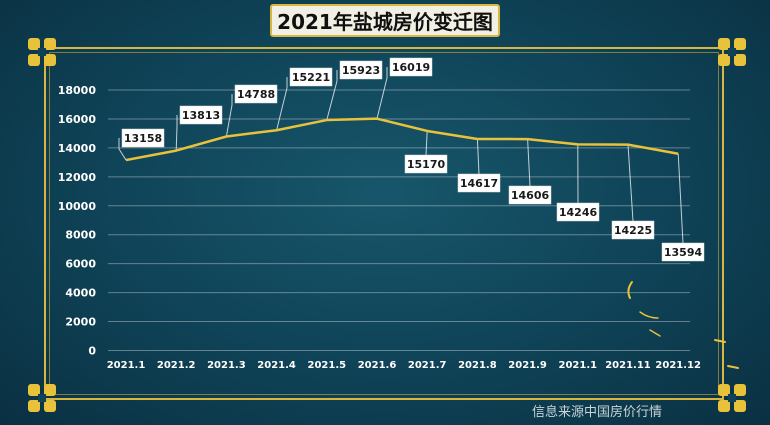  What do you see at coordinates (77, 119) in the screenshot?
I see `y-tick-label: 16000` at bounding box center [77, 119].